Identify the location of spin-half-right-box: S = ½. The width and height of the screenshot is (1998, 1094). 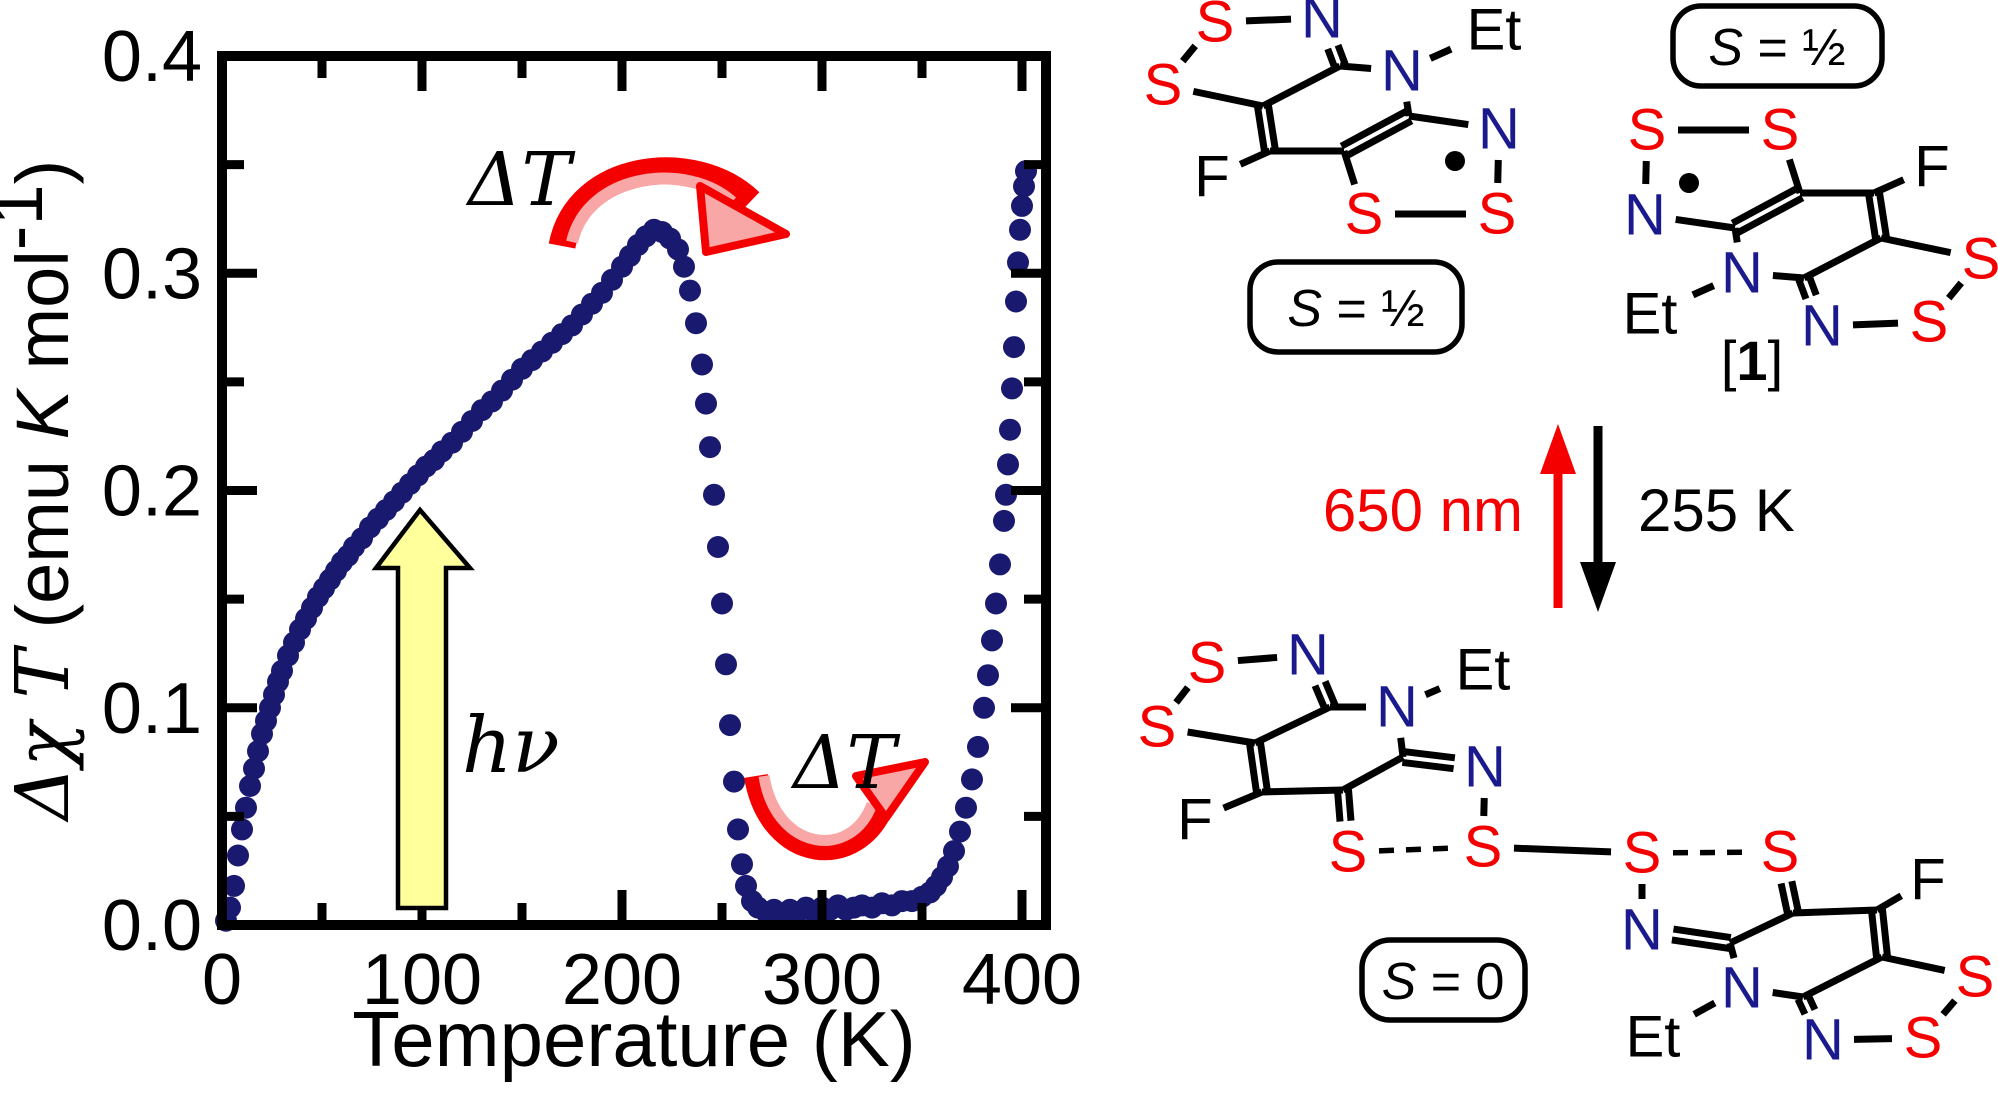
(1777, 46).